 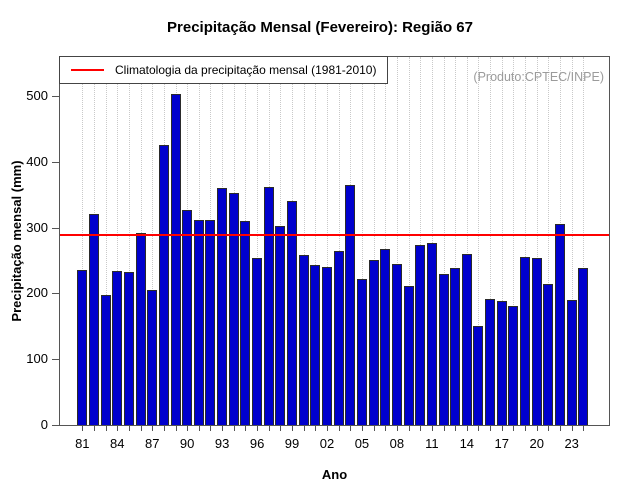 What do you see at coordinates (152, 443) in the screenshot?
I see `x-tick-label: 87` at bounding box center [152, 443].